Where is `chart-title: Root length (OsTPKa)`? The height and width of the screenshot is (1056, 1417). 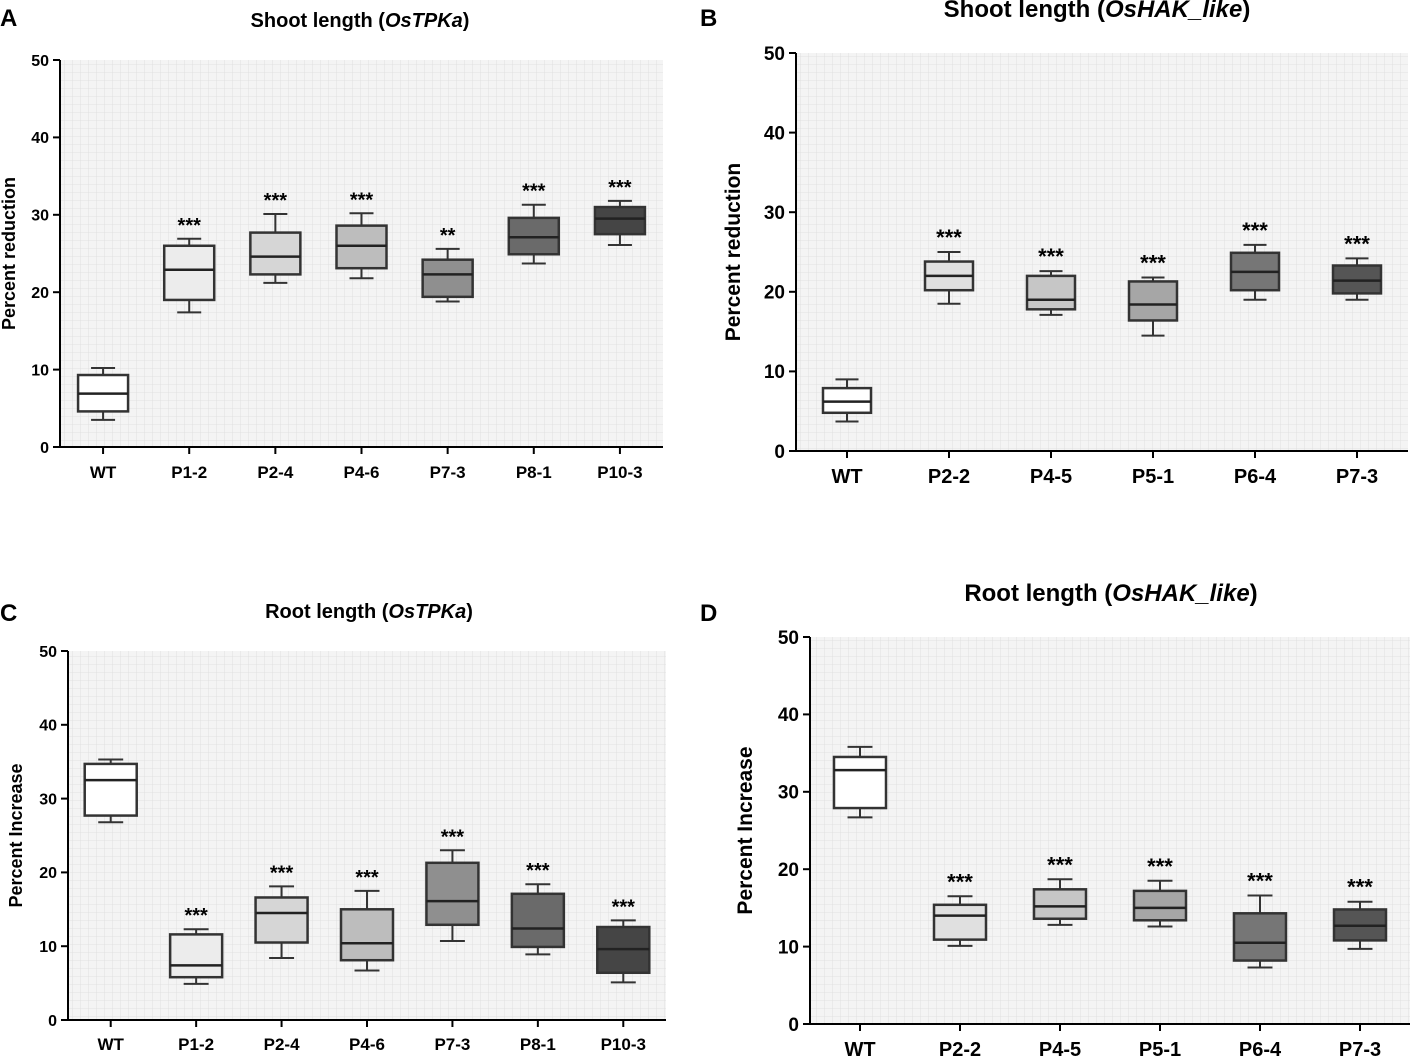
chart-title: Root length (OsTPKa) is located at coordinates (369, 612).